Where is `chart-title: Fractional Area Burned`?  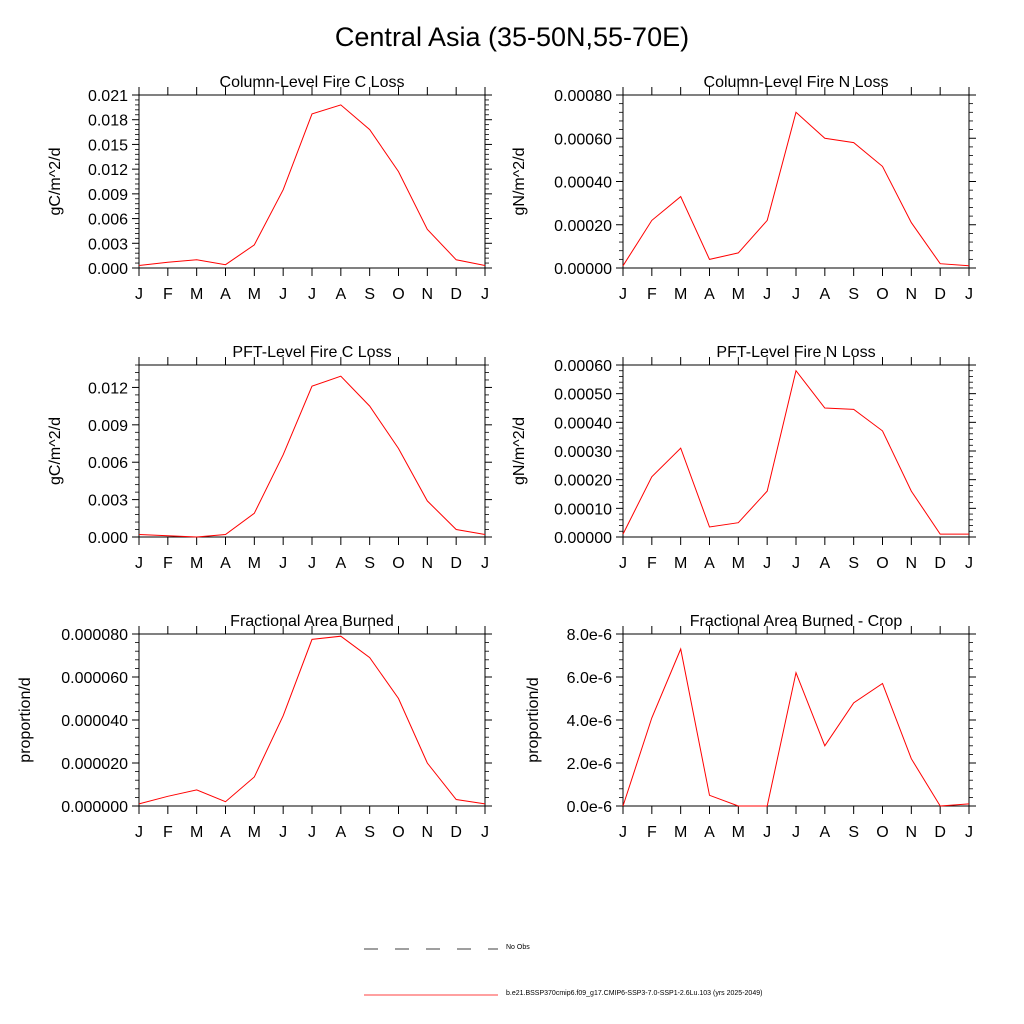
chart-title: Fractional Area Burned is located at coordinates (312, 621).